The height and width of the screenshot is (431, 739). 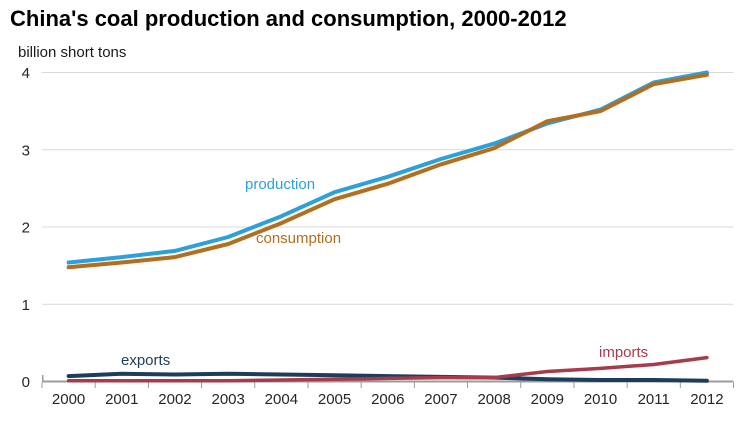 What do you see at coordinates (146, 360) in the screenshot?
I see `series-label-exports: exports` at bounding box center [146, 360].